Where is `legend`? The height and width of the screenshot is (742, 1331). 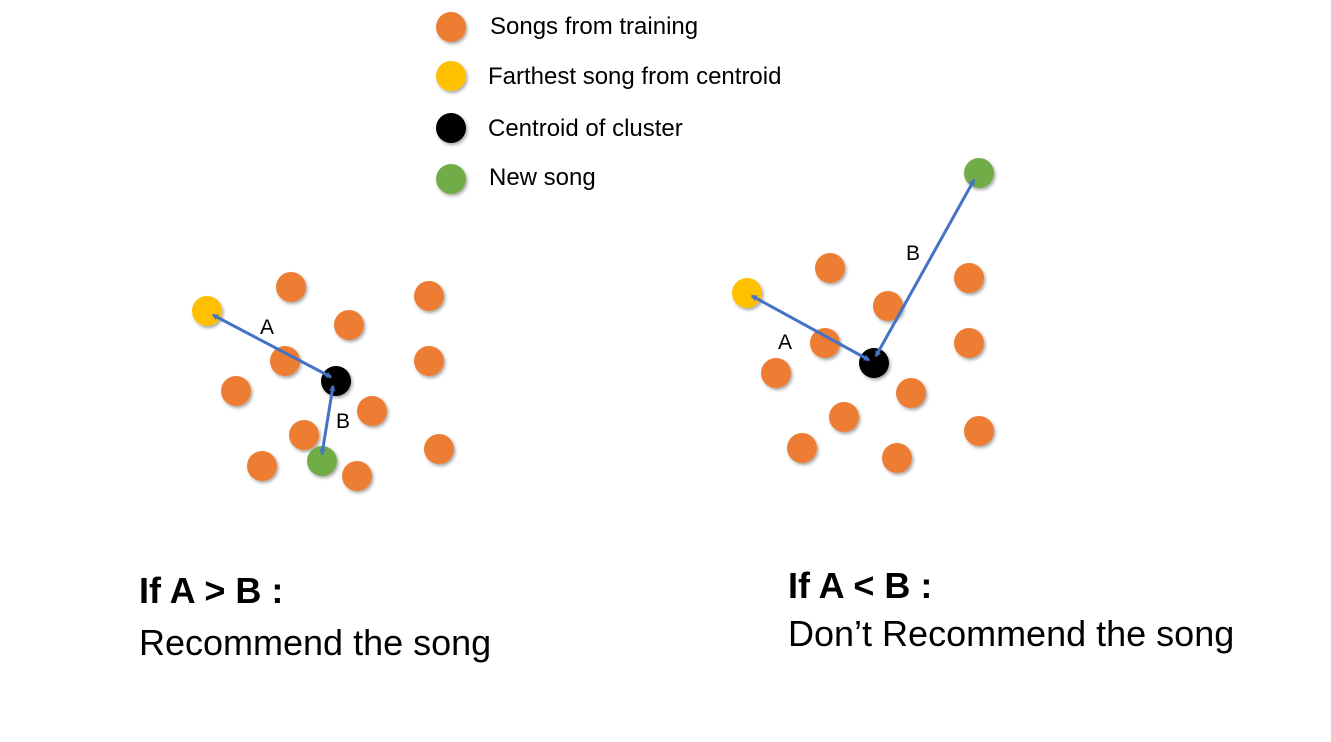 legend is located at coordinates (451, 103).